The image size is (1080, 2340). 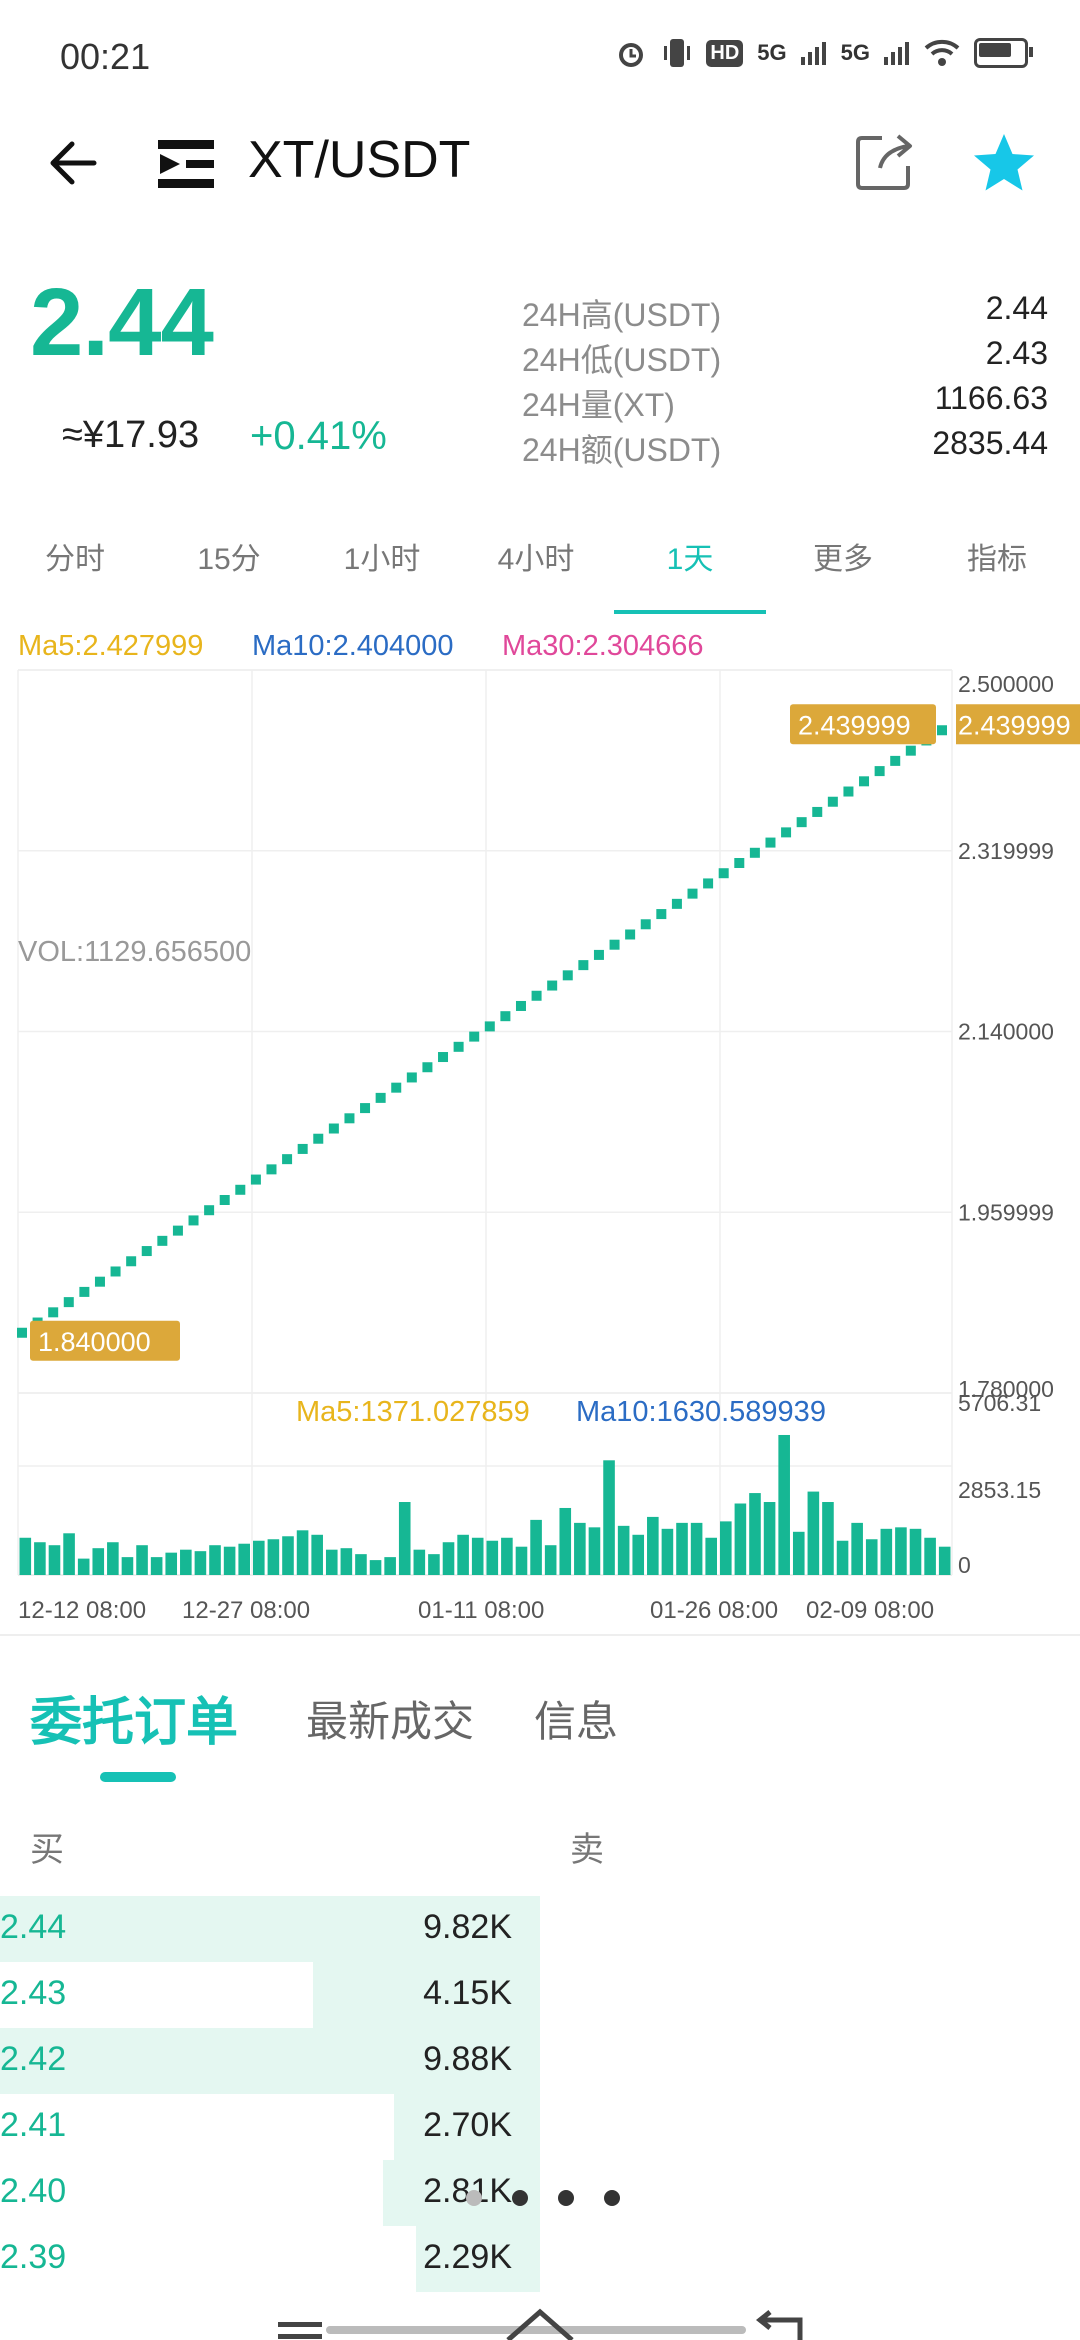 I want to click on bid-row: 2.40 2.81K, so click(x=270, y=2193).